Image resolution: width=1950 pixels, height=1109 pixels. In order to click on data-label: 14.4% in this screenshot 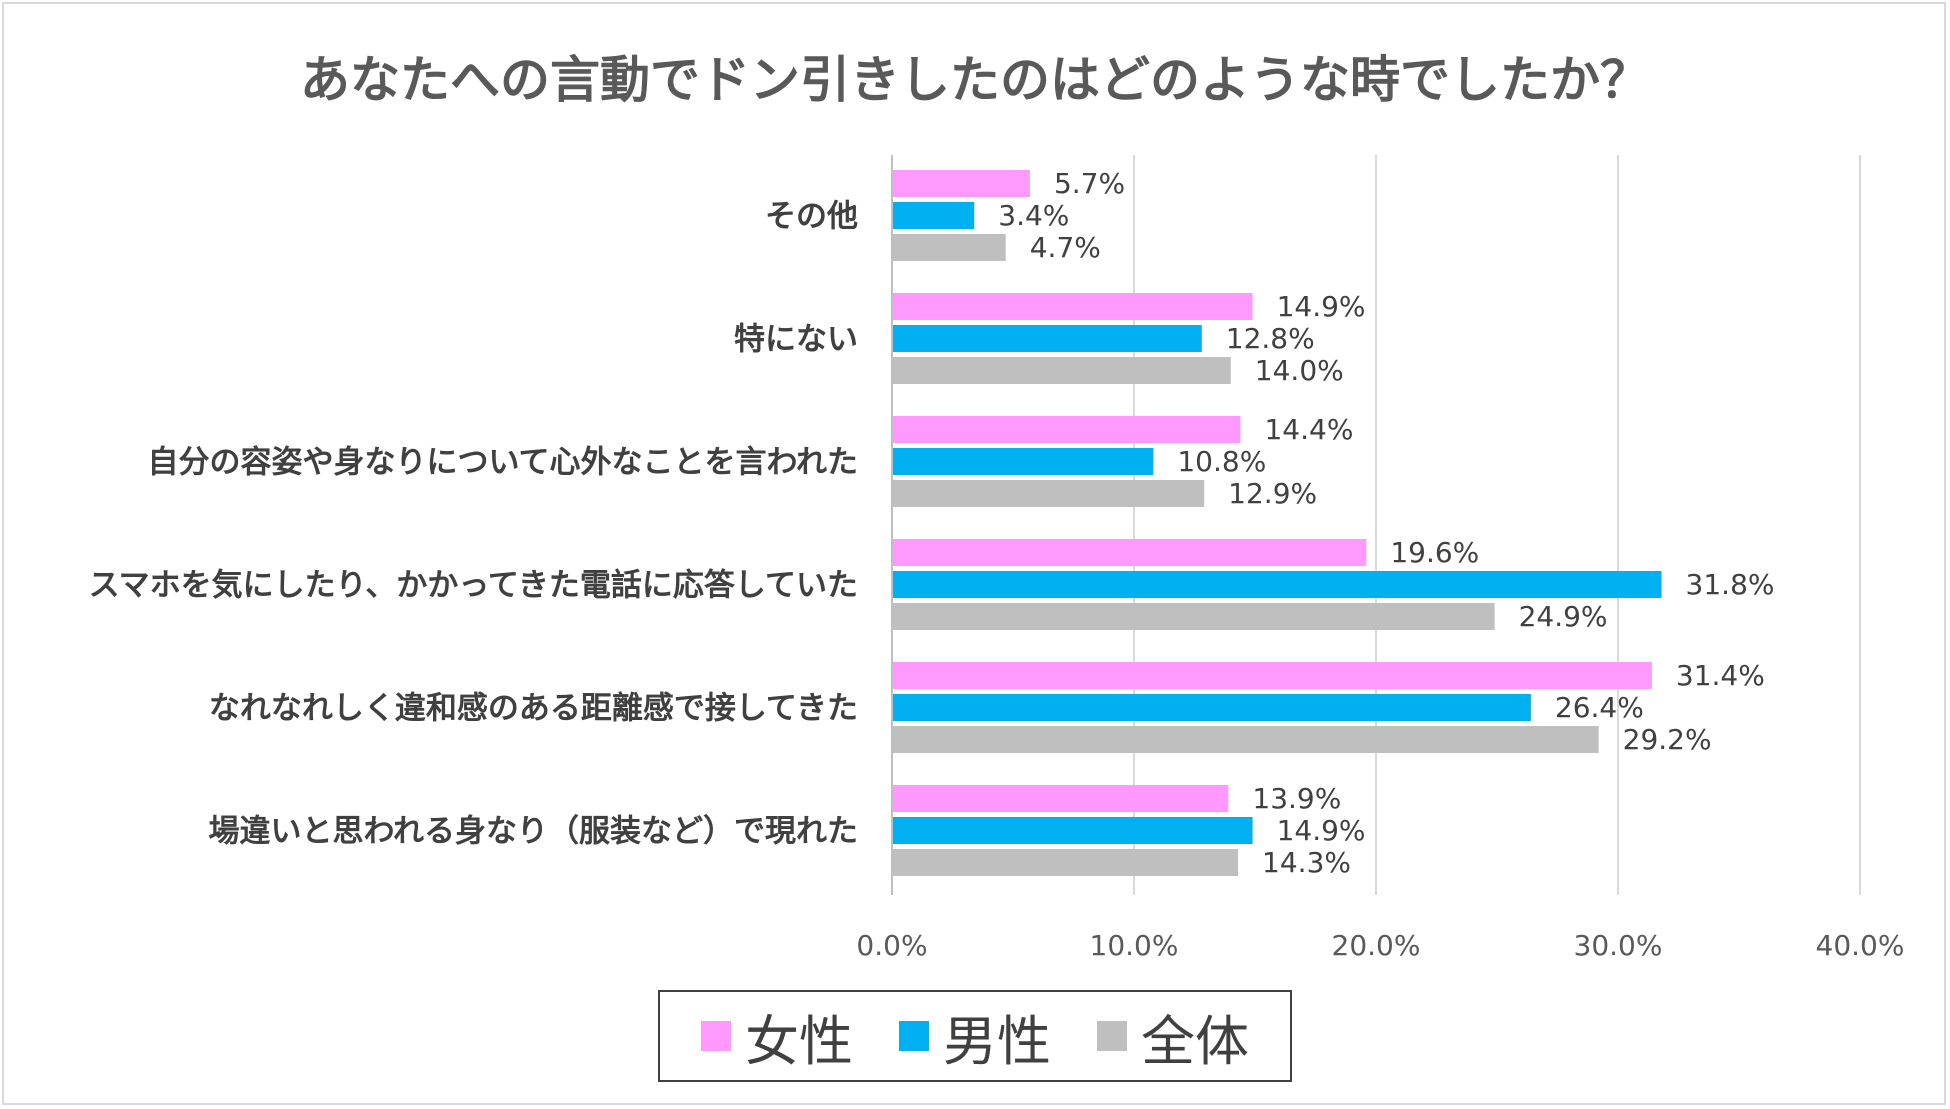, I will do `click(1308, 429)`.